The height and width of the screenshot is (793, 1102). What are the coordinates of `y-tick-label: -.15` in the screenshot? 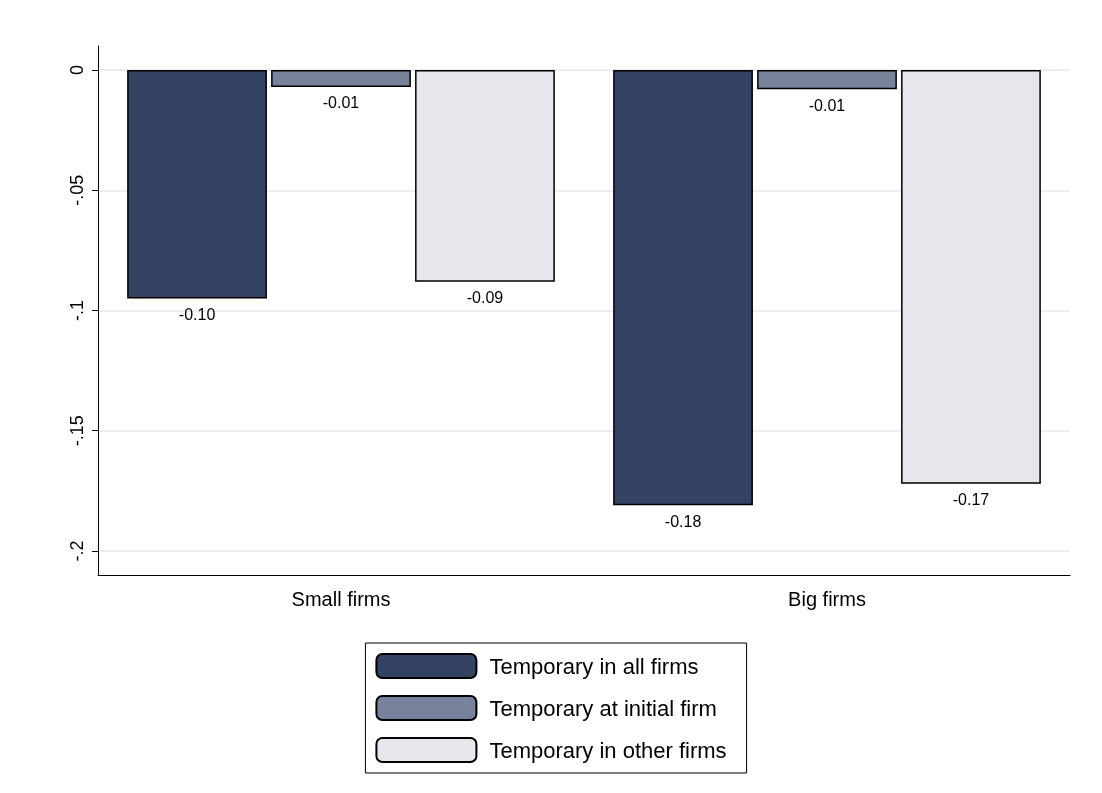 It's located at (77, 431).